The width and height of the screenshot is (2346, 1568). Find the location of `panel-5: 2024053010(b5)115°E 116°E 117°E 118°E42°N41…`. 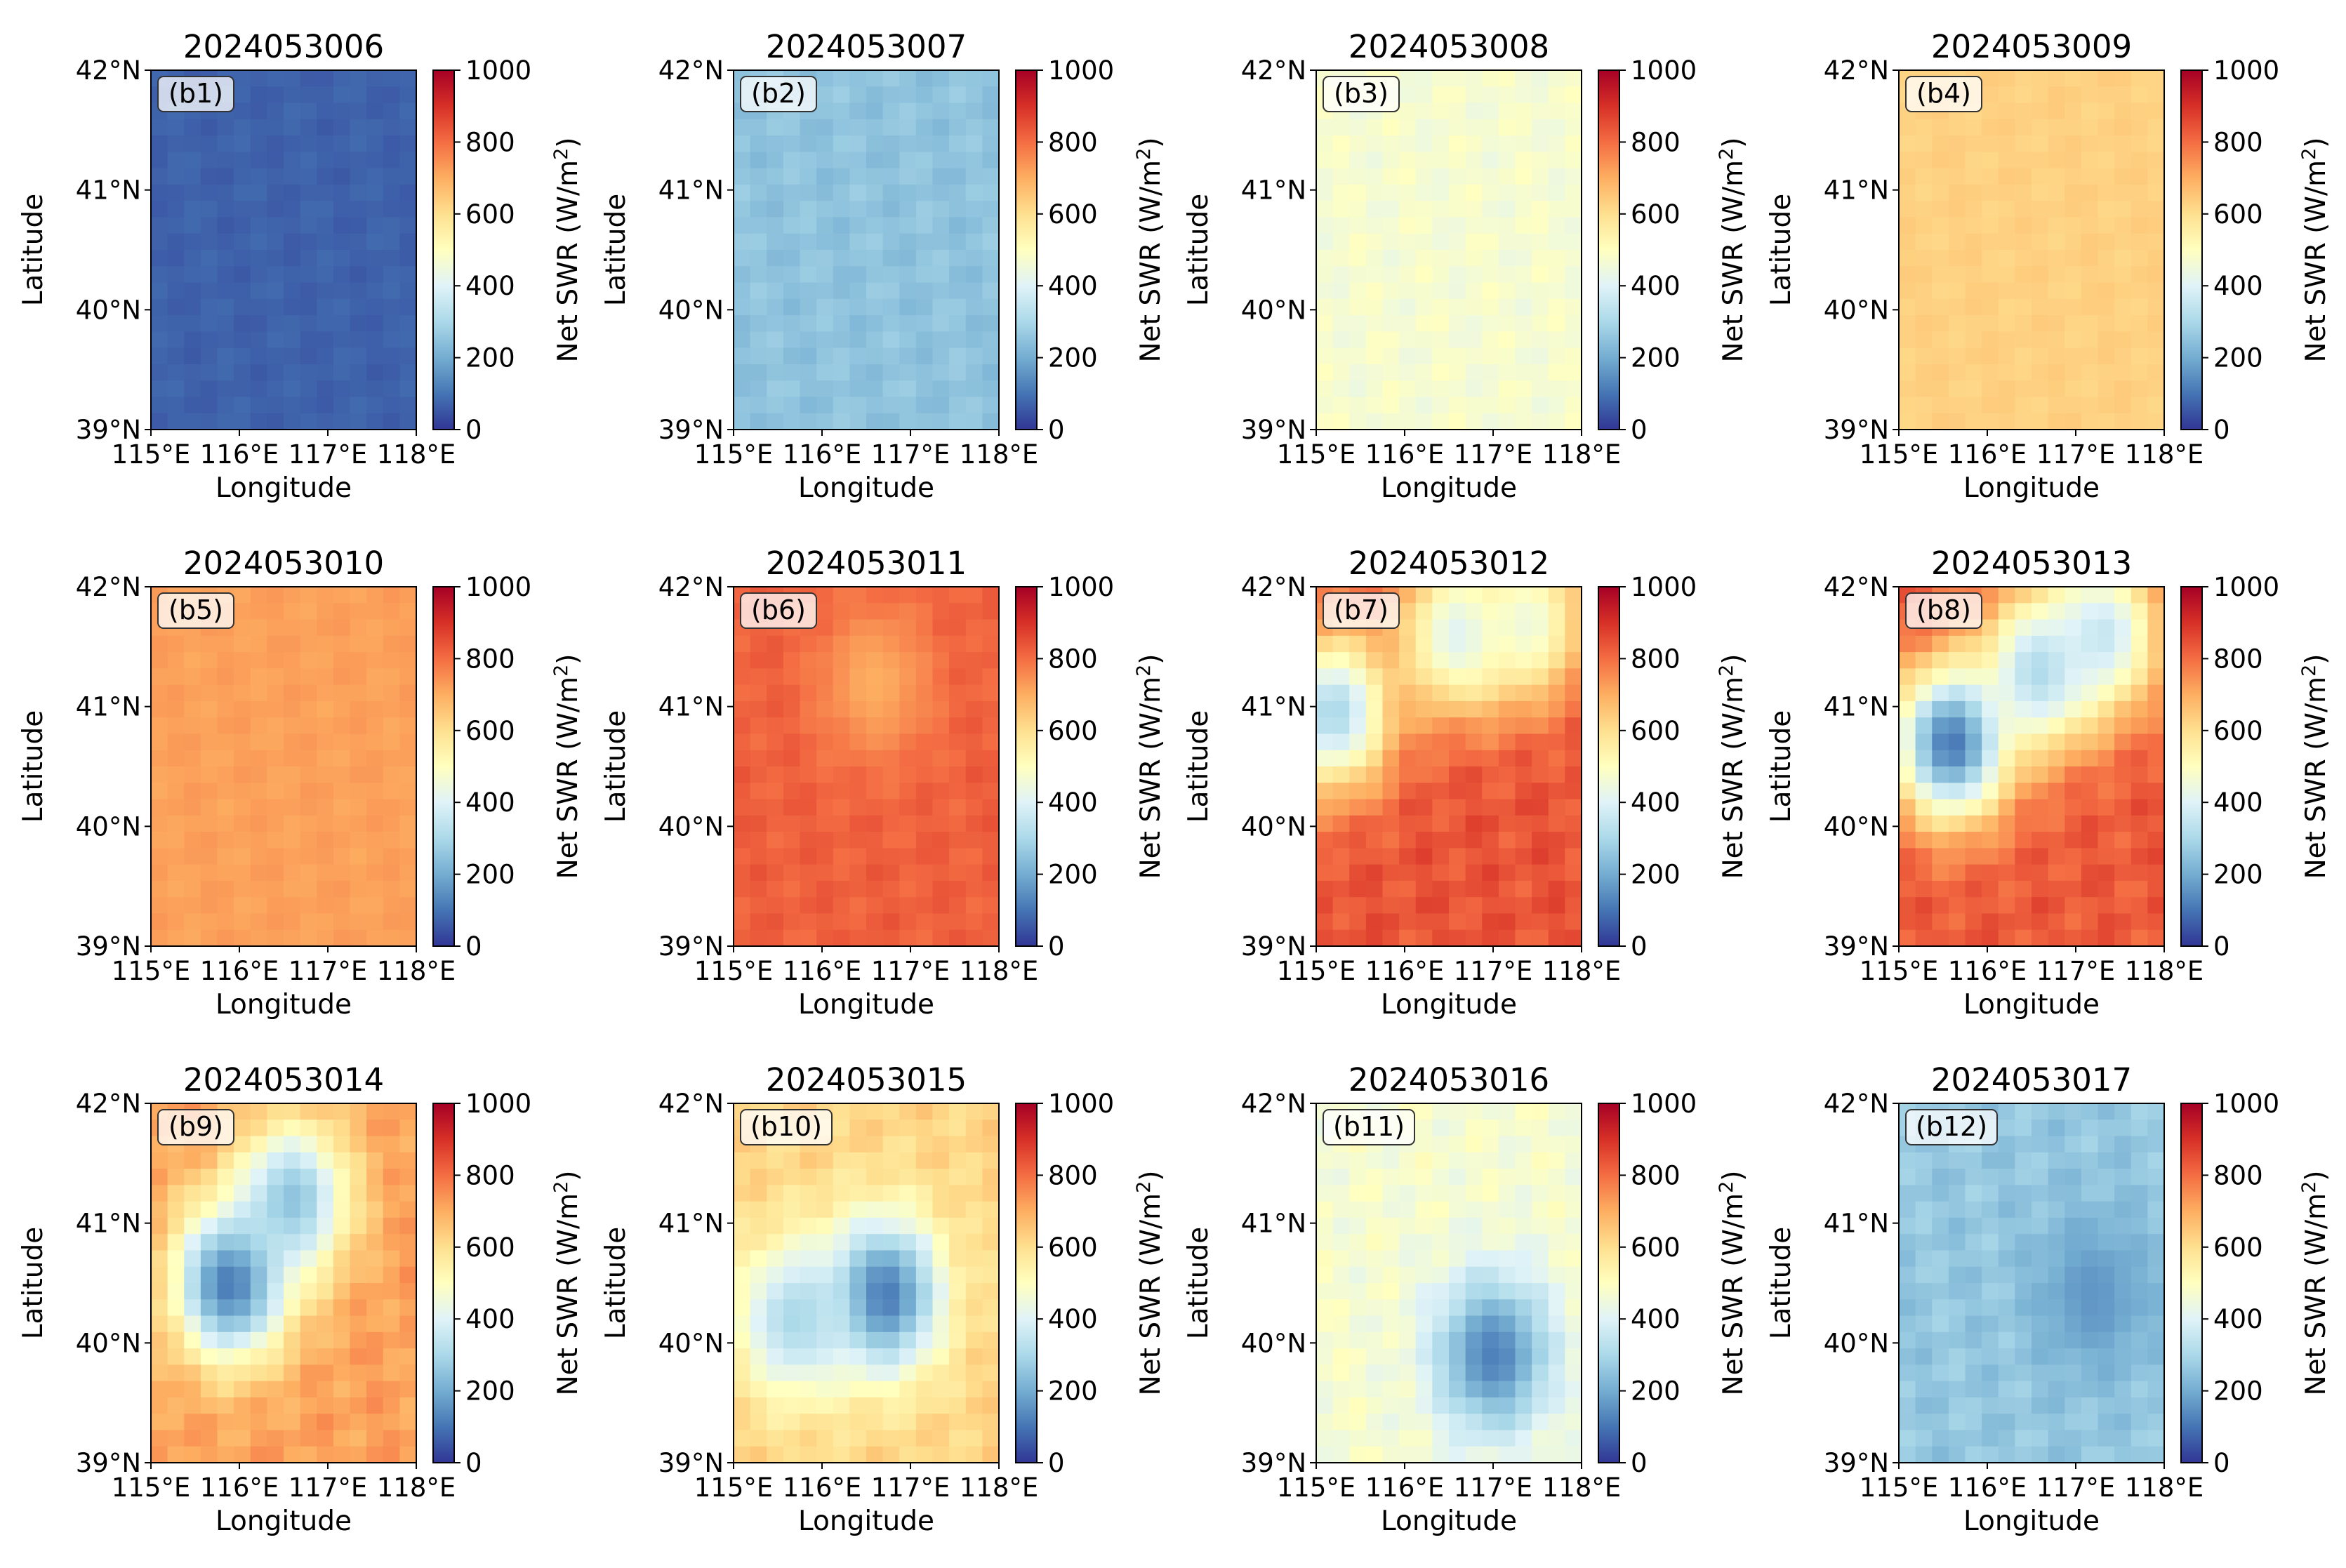

panel-5: 2024053010(b5)115°E 116°E 117°E 118°E42°N41… is located at coordinates (301, 783).